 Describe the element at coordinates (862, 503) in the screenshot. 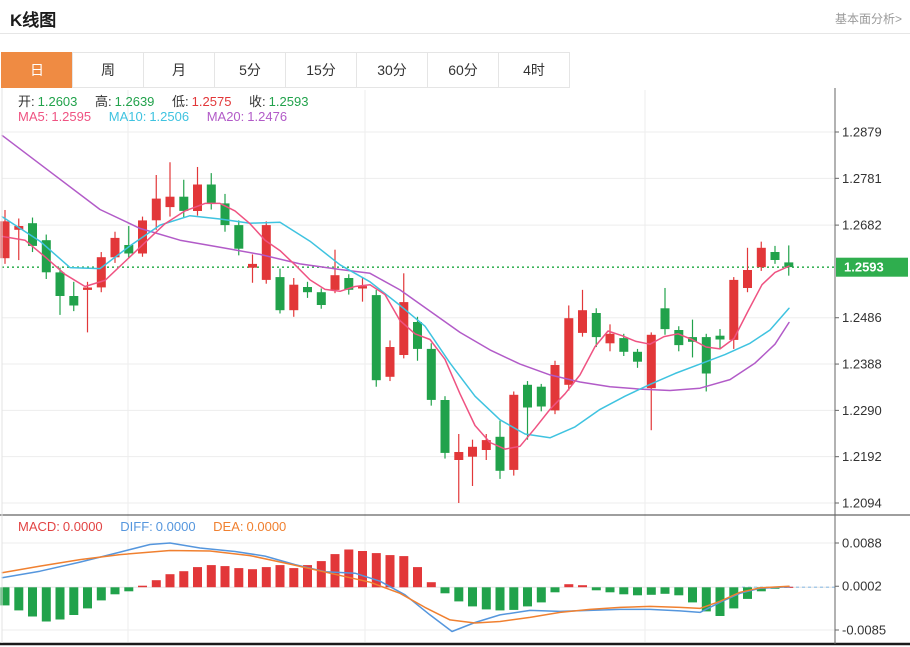

I see `price-axis-label: 1.2094` at that location.